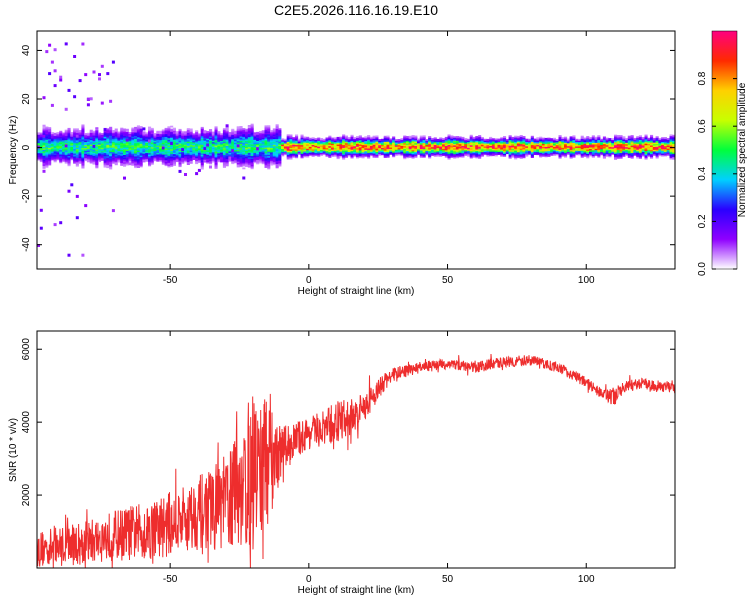 This screenshot has width=750, height=600. I want to click on colorbar-tick-label: 0.0, so click(702, 269).